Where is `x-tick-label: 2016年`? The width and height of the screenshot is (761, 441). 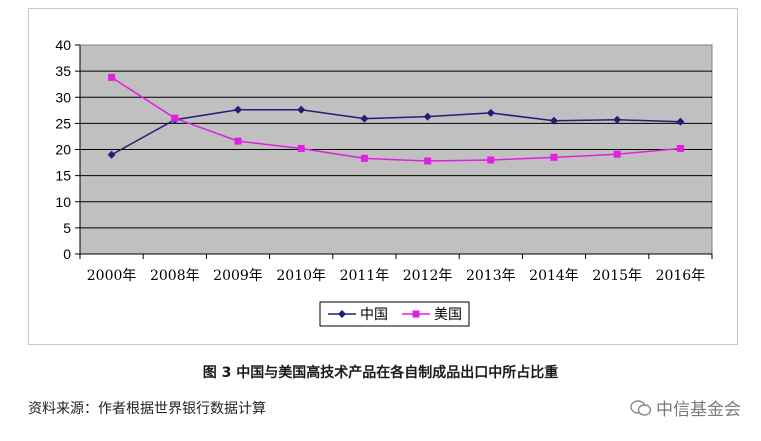
x-tick-label: 2016年 is located at coordinates (681, 276).